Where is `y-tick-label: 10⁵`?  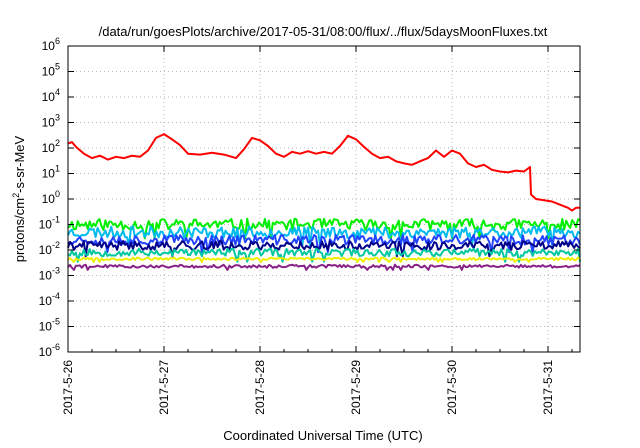 y-tick-label: 10⁵ is located at coordinates (51, 70).